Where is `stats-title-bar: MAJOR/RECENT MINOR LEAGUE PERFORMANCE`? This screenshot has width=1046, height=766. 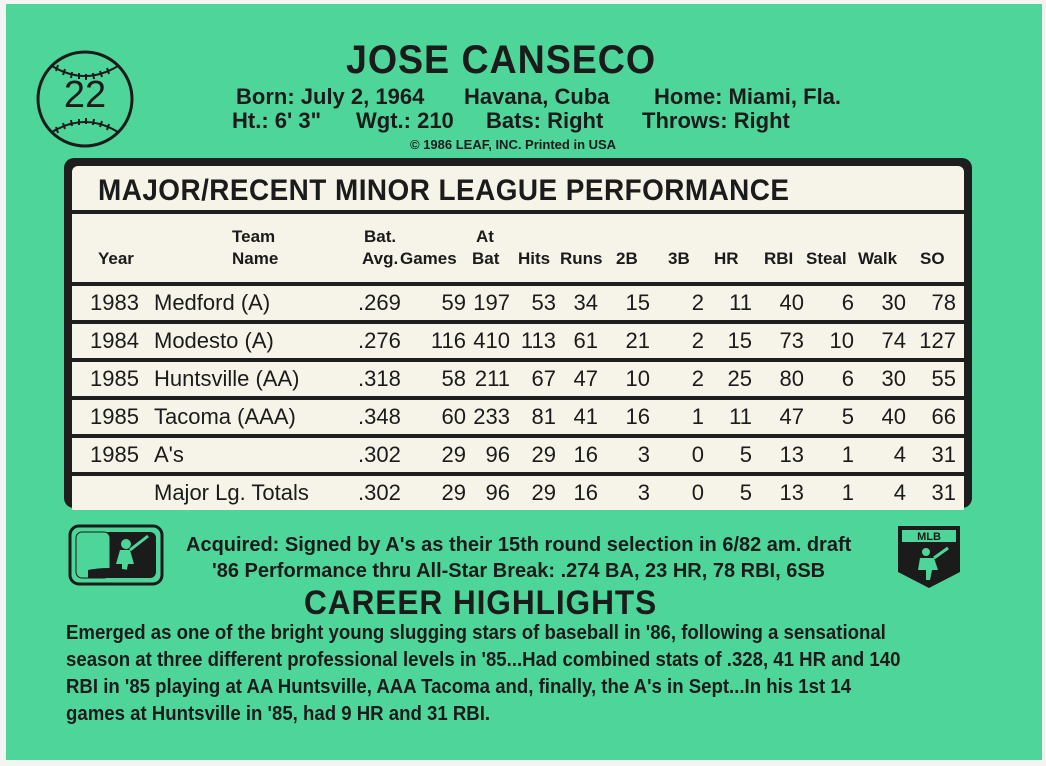 stats-title-bar: MAJOR/RECENT MINOR LEAGUE PERFORMANCE is located at coordinates (518, 188).